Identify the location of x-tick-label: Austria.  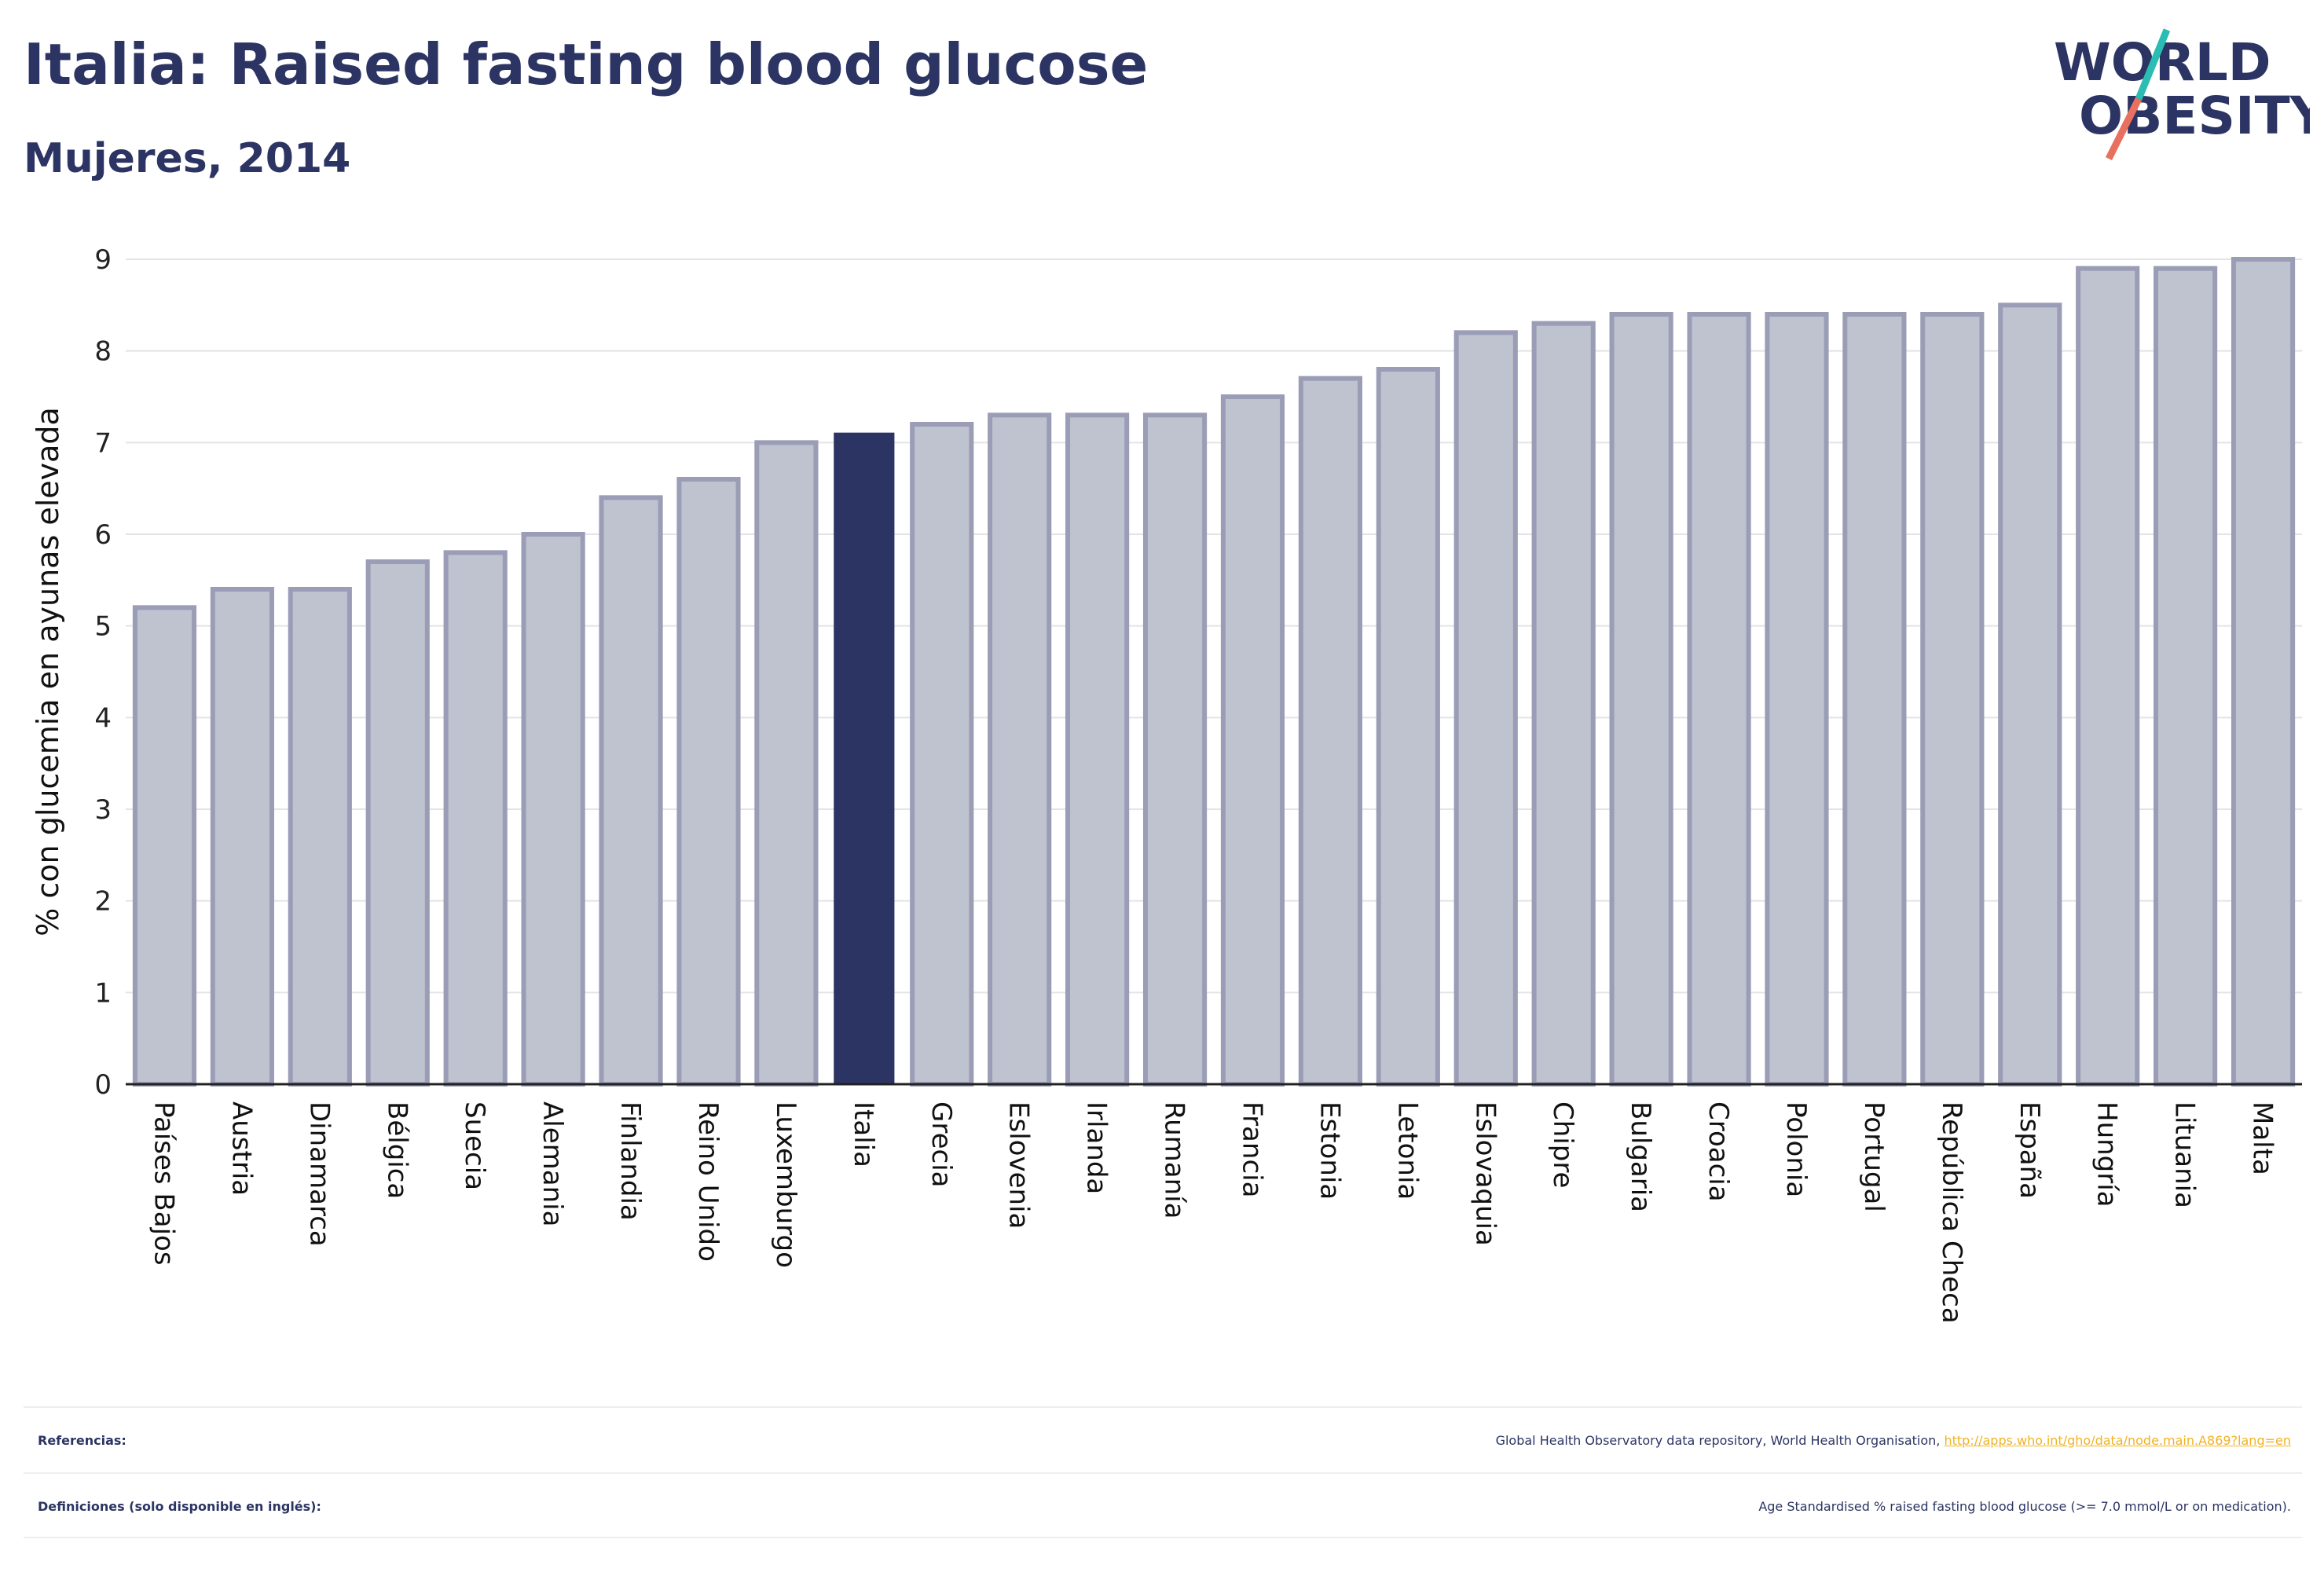
(241, 1148).